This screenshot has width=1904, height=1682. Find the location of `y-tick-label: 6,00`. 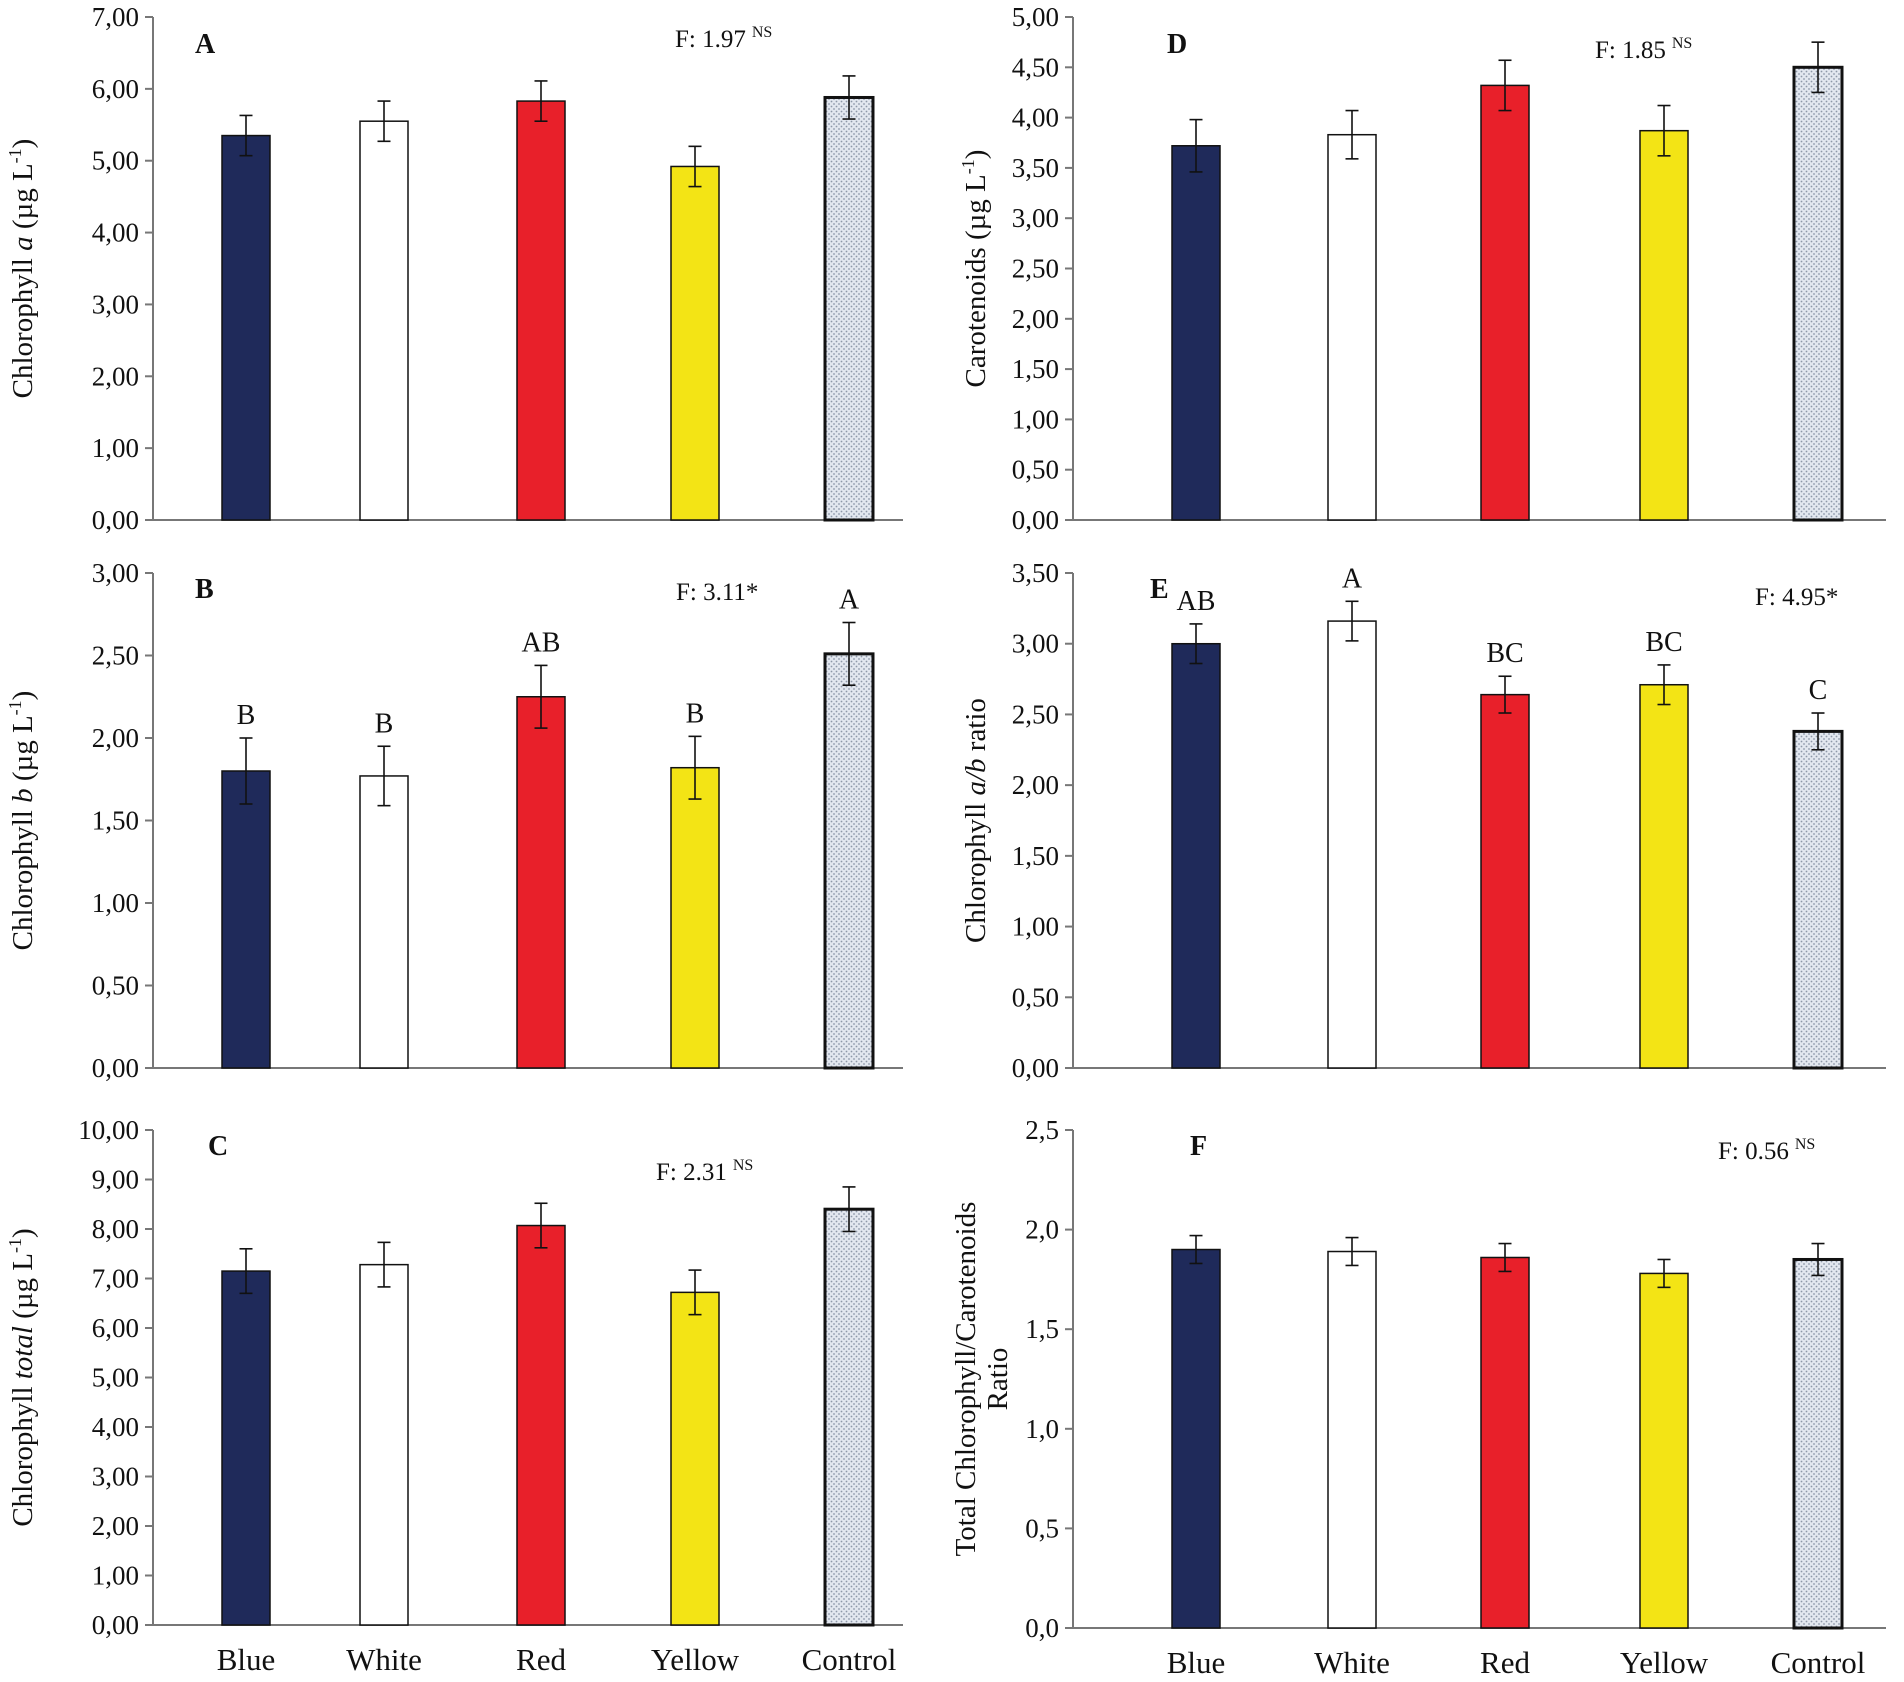

y-tick-label: 6,00 is located at coordinates (115, 89).